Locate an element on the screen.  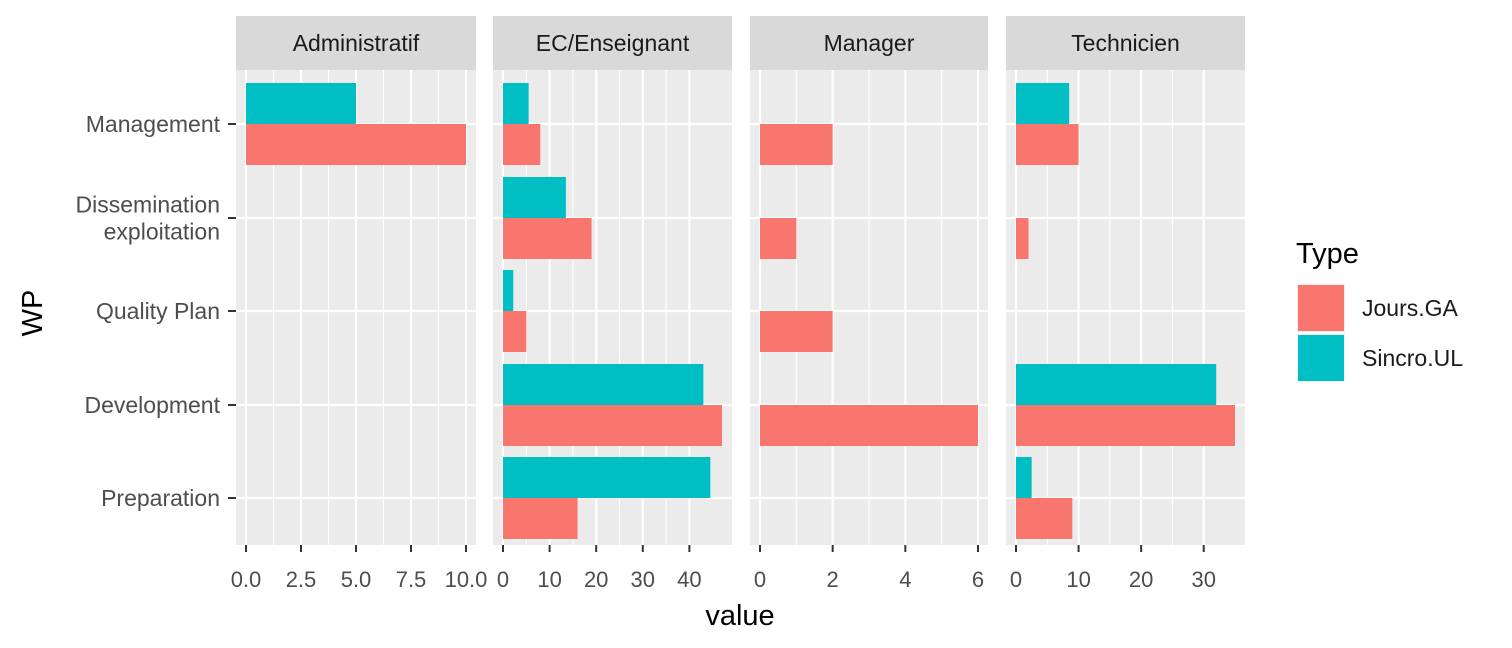
x-tick-label: 4 is located at coordinates (905, 579).